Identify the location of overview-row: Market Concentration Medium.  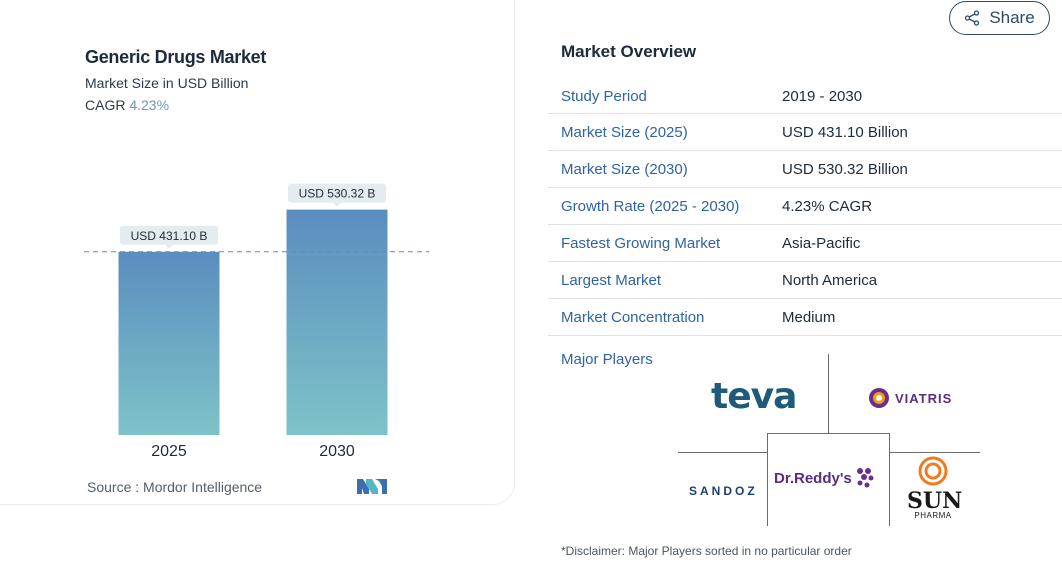
(805, 317).